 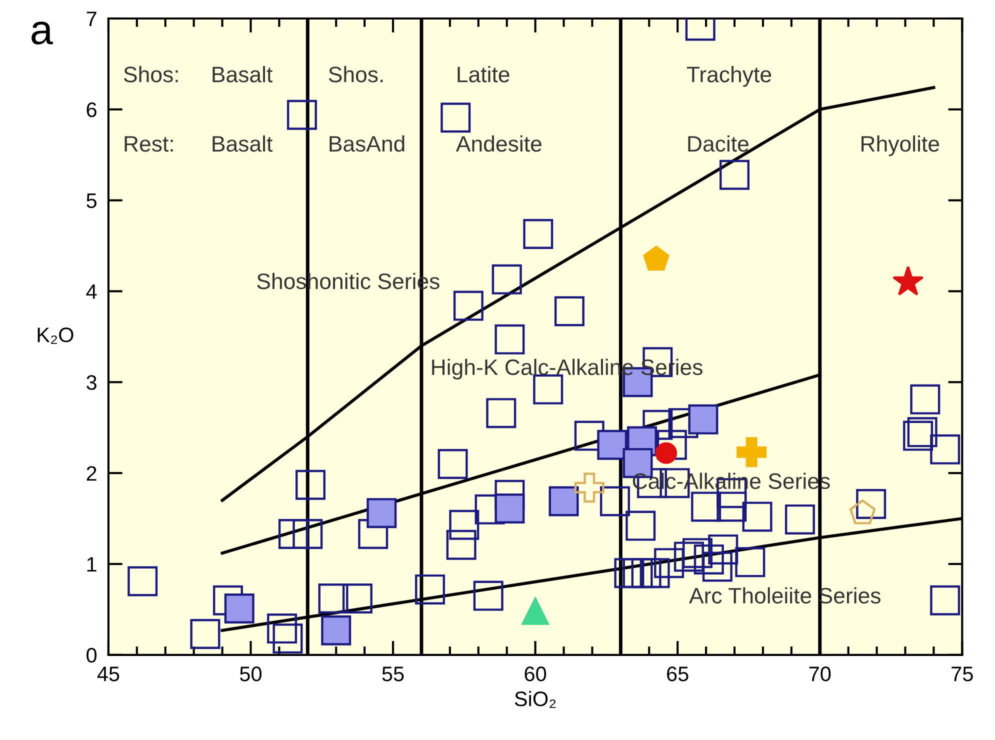 I want to click on annotation: Rhyolite, so click(x=901, y=145).